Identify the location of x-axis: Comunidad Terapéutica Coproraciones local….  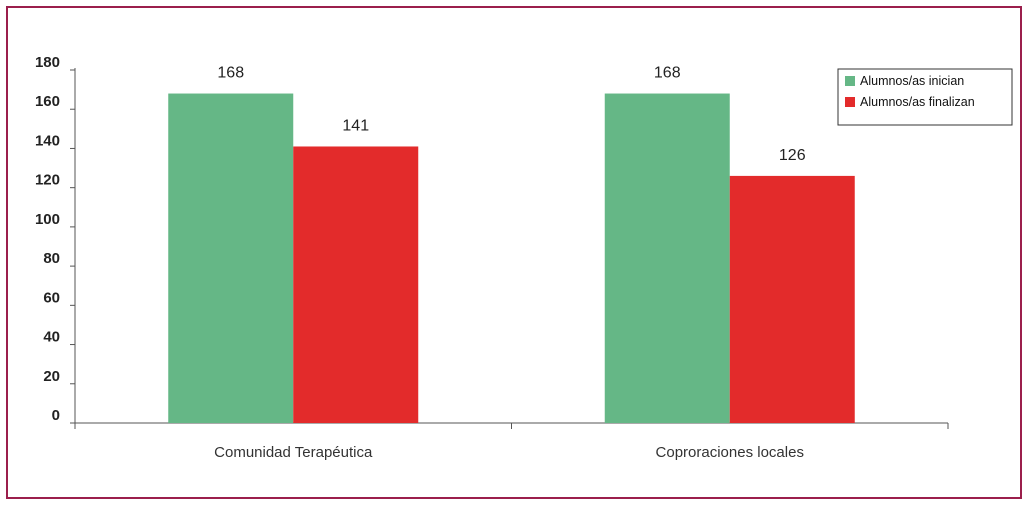
(511, 441).